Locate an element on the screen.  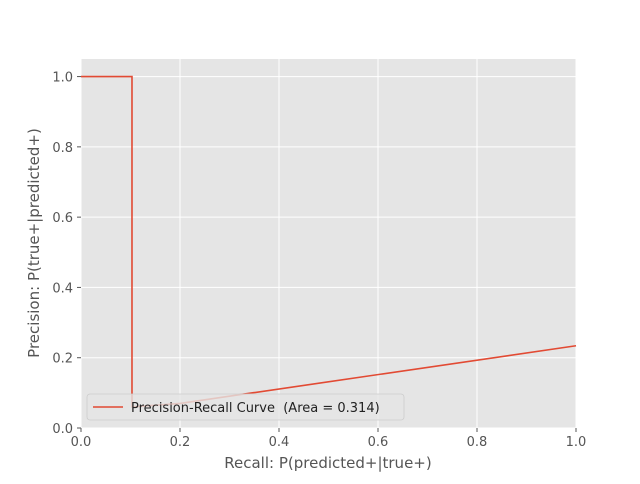
y-tick-label: 0.4 is located at coordinates (62, 288).